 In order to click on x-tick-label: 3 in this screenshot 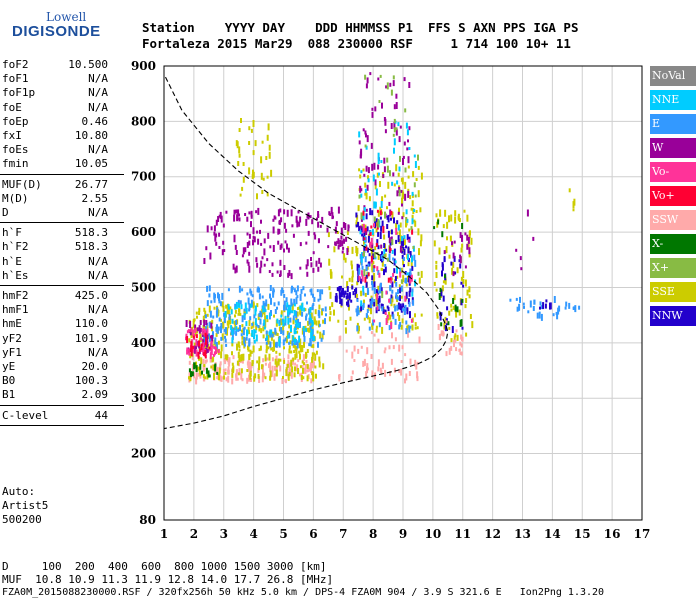, I will do `click(224, 534)`.